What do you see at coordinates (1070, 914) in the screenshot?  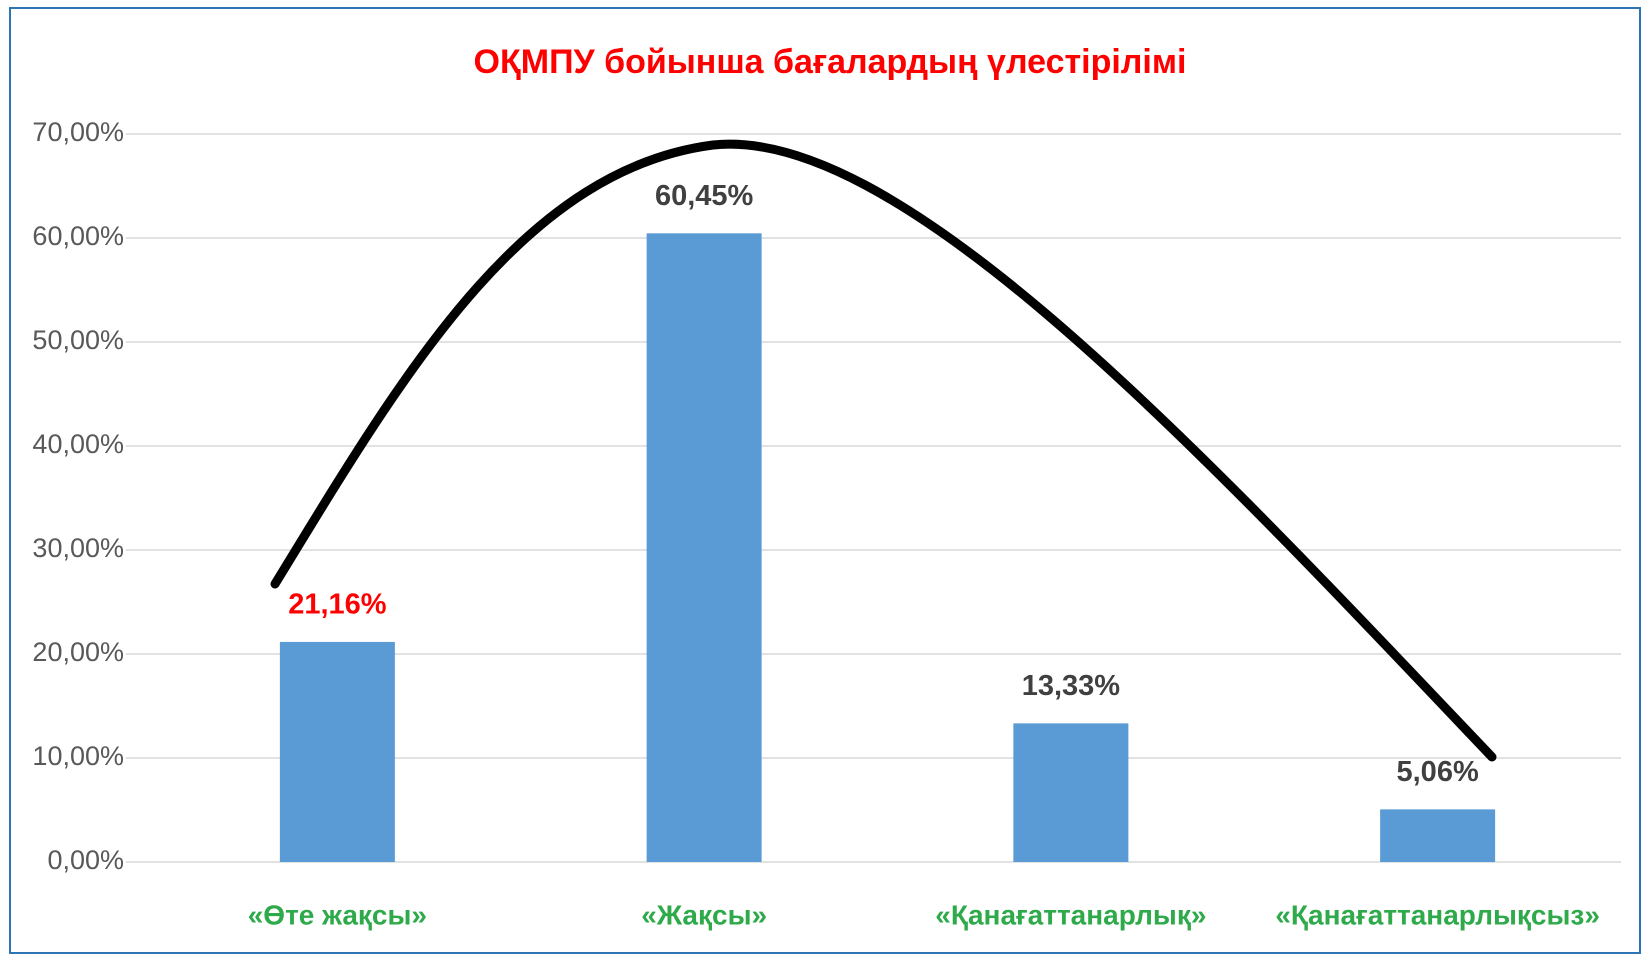 I see `x-tick-label: «Қанағаттанарлық»` at bounding box center [1070, 914].